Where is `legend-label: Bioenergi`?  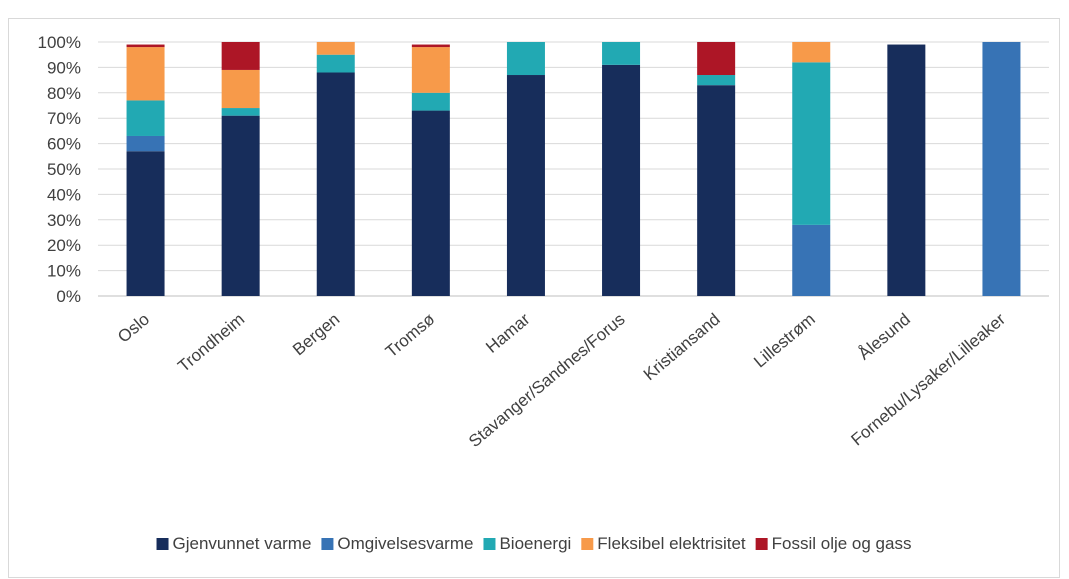 legend-label: Bioenergi is located at coordinates (535, 543).